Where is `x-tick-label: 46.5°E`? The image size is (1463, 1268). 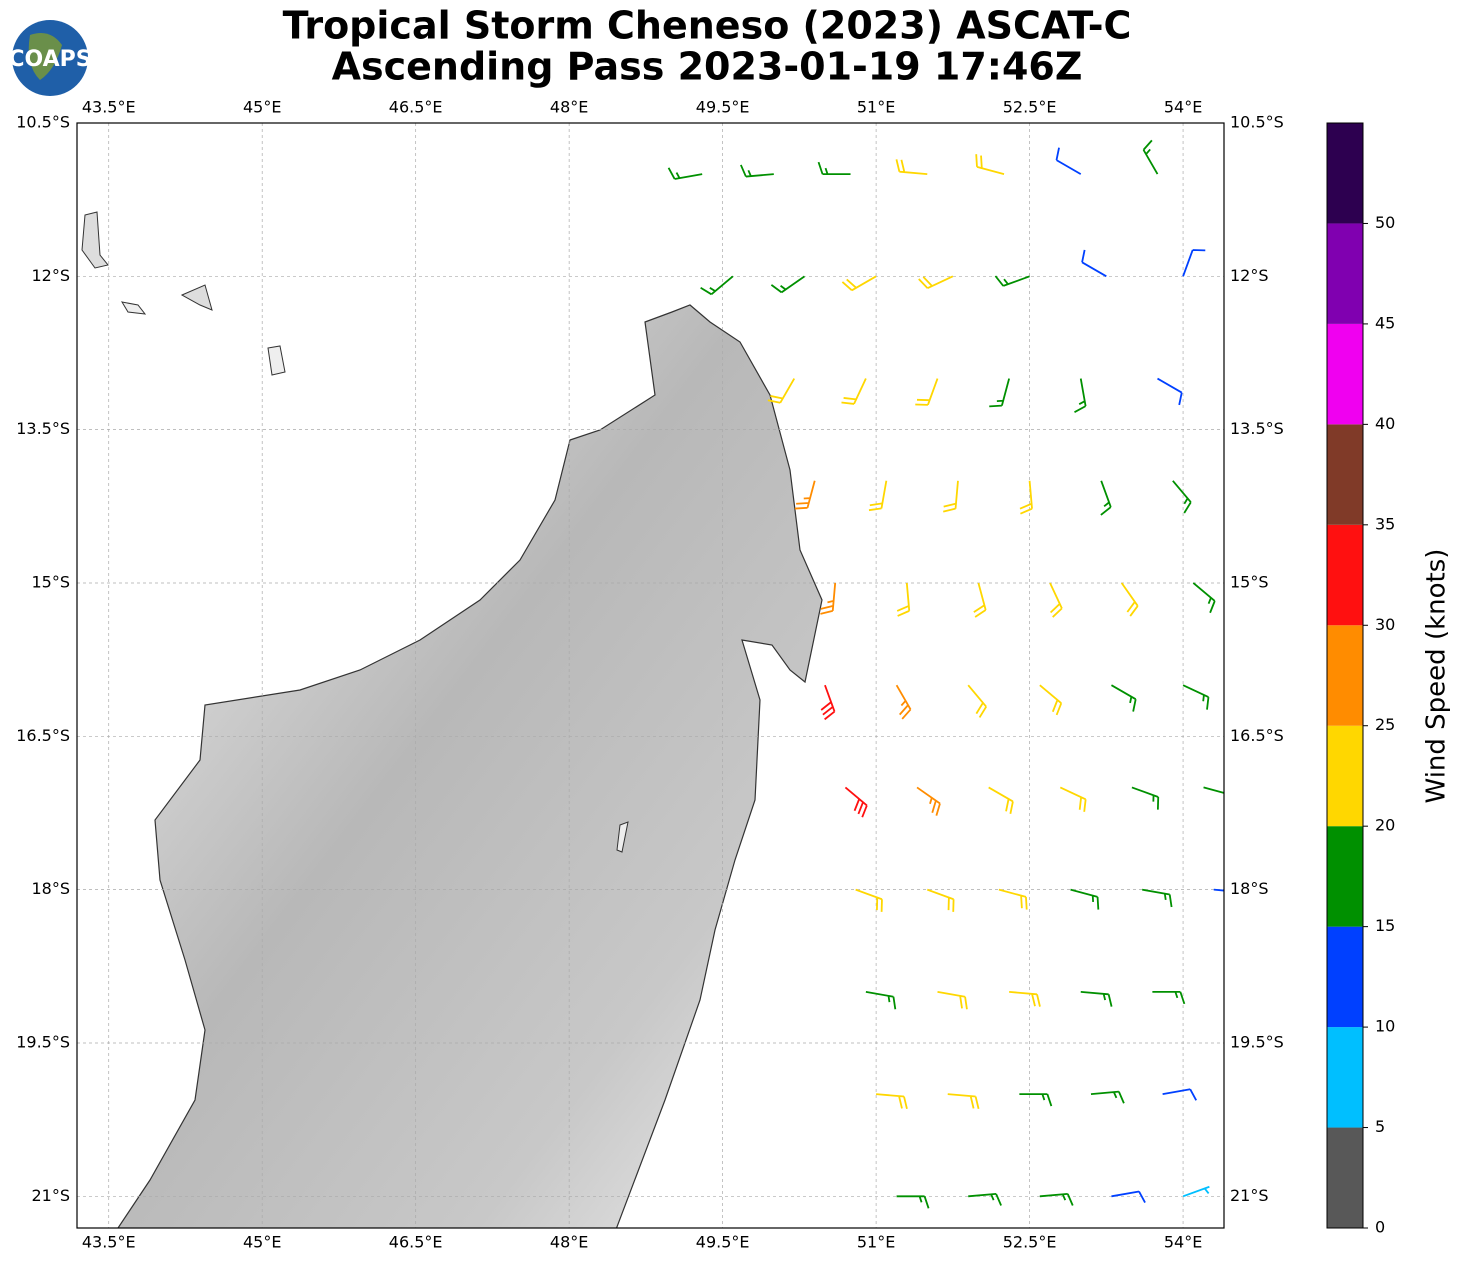 x-tick-label: 46.5°E is located at coordinates (416, 107).